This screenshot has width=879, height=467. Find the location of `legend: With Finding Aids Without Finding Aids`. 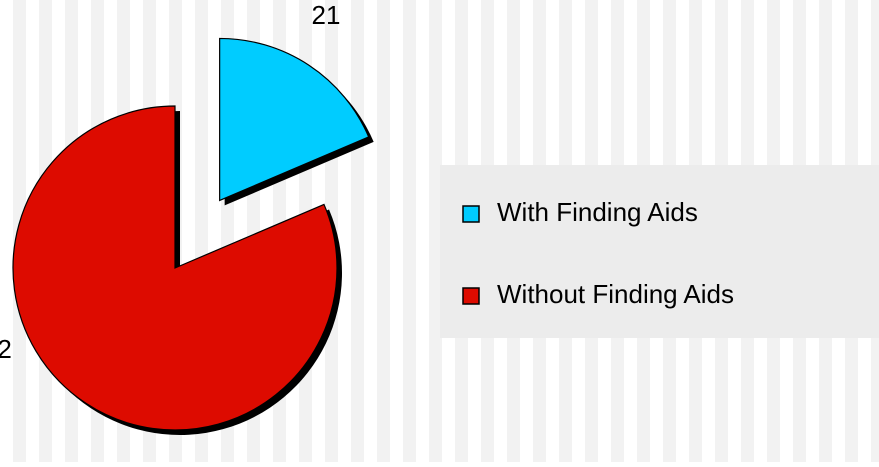

legend: With Finding Aids Without Finding Aids is located at coordinates (598, 253).